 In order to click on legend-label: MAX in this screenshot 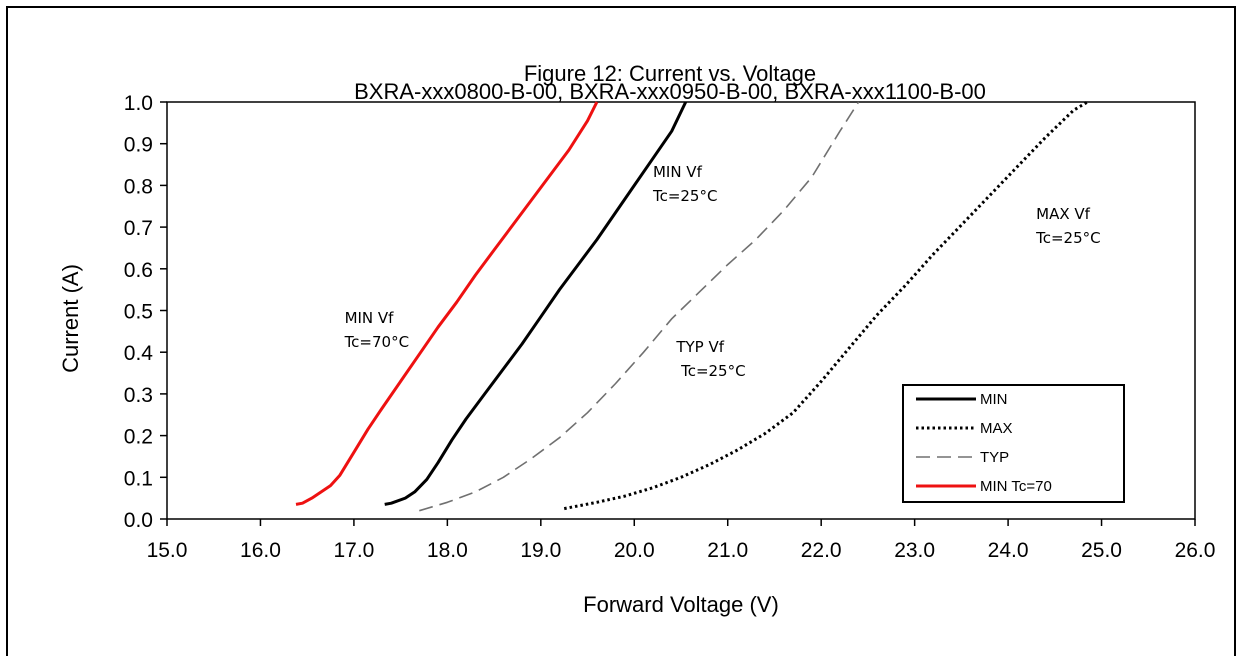, I will do `click(996, 428)`.